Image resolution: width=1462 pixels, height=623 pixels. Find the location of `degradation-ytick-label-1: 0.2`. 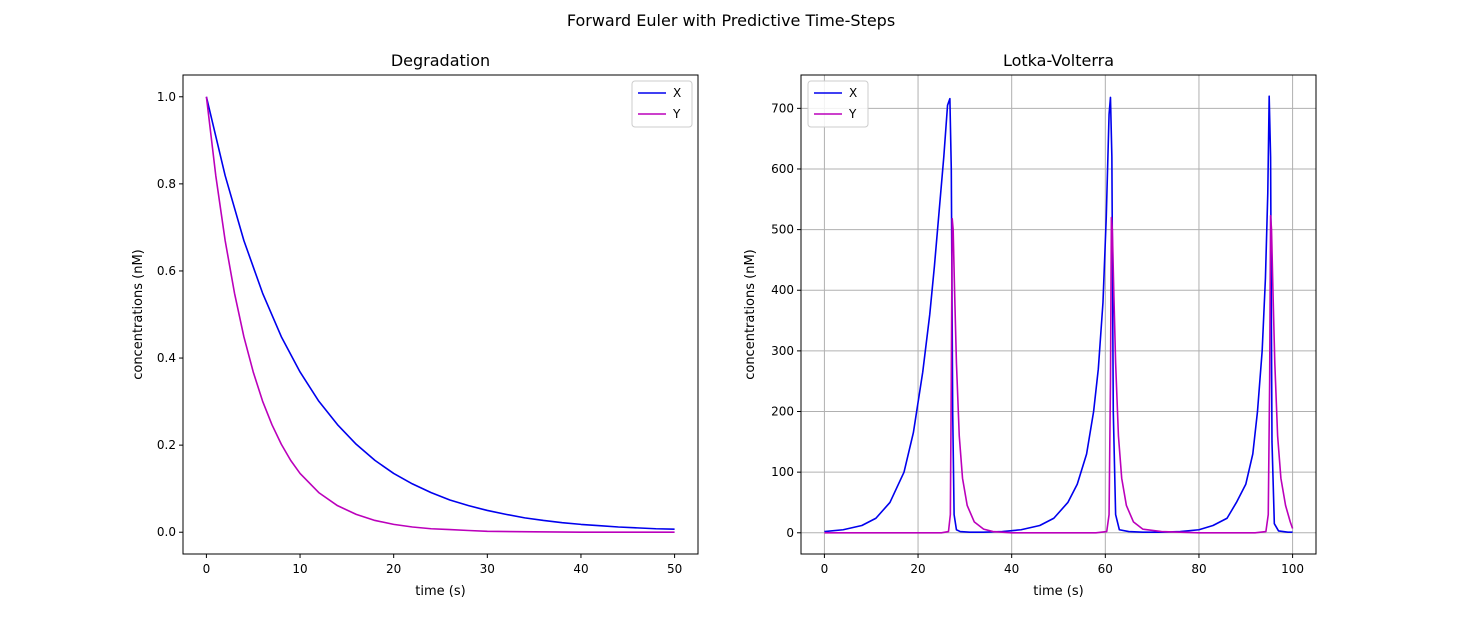

degradation-ytick-label-1: 0.2 is located at coordinates (166, 445).